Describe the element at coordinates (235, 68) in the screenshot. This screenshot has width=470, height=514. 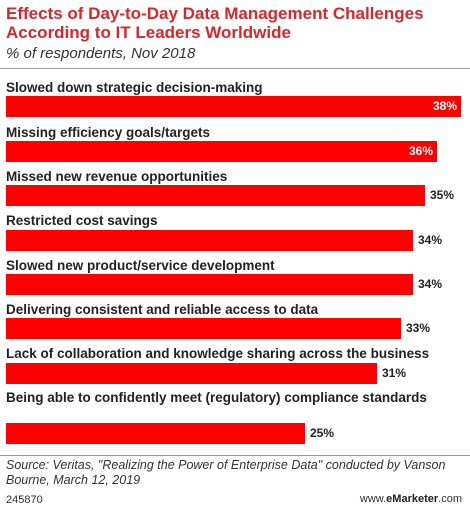
I see `header-divider` at that location.